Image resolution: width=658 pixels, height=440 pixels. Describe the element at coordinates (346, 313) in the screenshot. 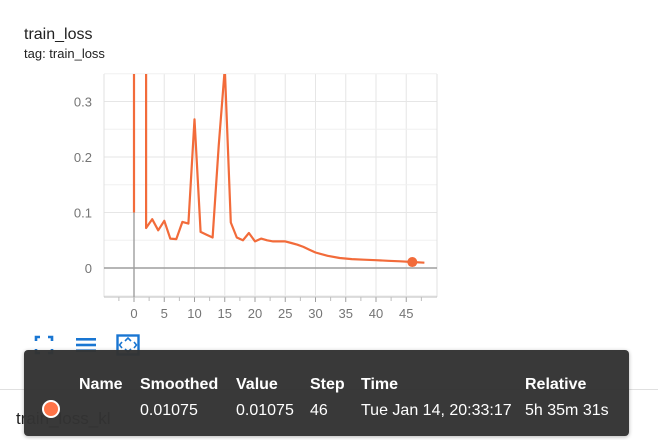

I see `x-tick-label: 35` at that location.